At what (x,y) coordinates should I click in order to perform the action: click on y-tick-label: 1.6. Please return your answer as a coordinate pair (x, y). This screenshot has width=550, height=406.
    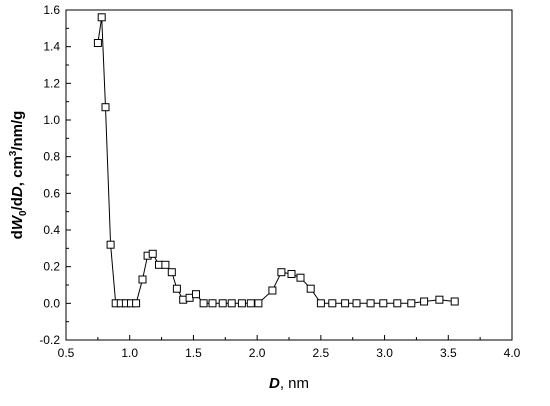
    Looking at the image, I should click on (51, 10).